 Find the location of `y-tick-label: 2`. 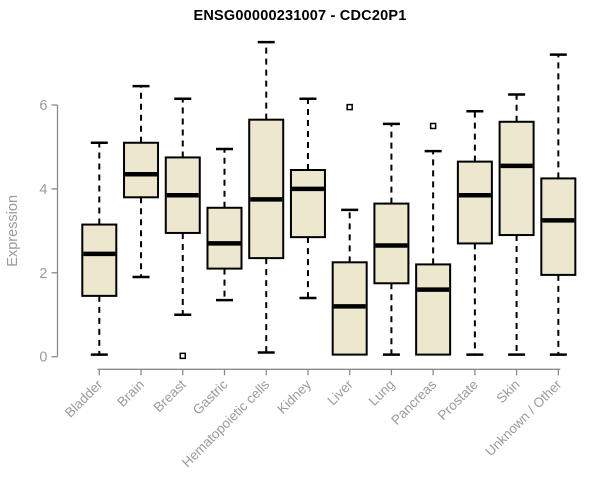

y-tick-label: 2 is located at coordinates (43, 274).